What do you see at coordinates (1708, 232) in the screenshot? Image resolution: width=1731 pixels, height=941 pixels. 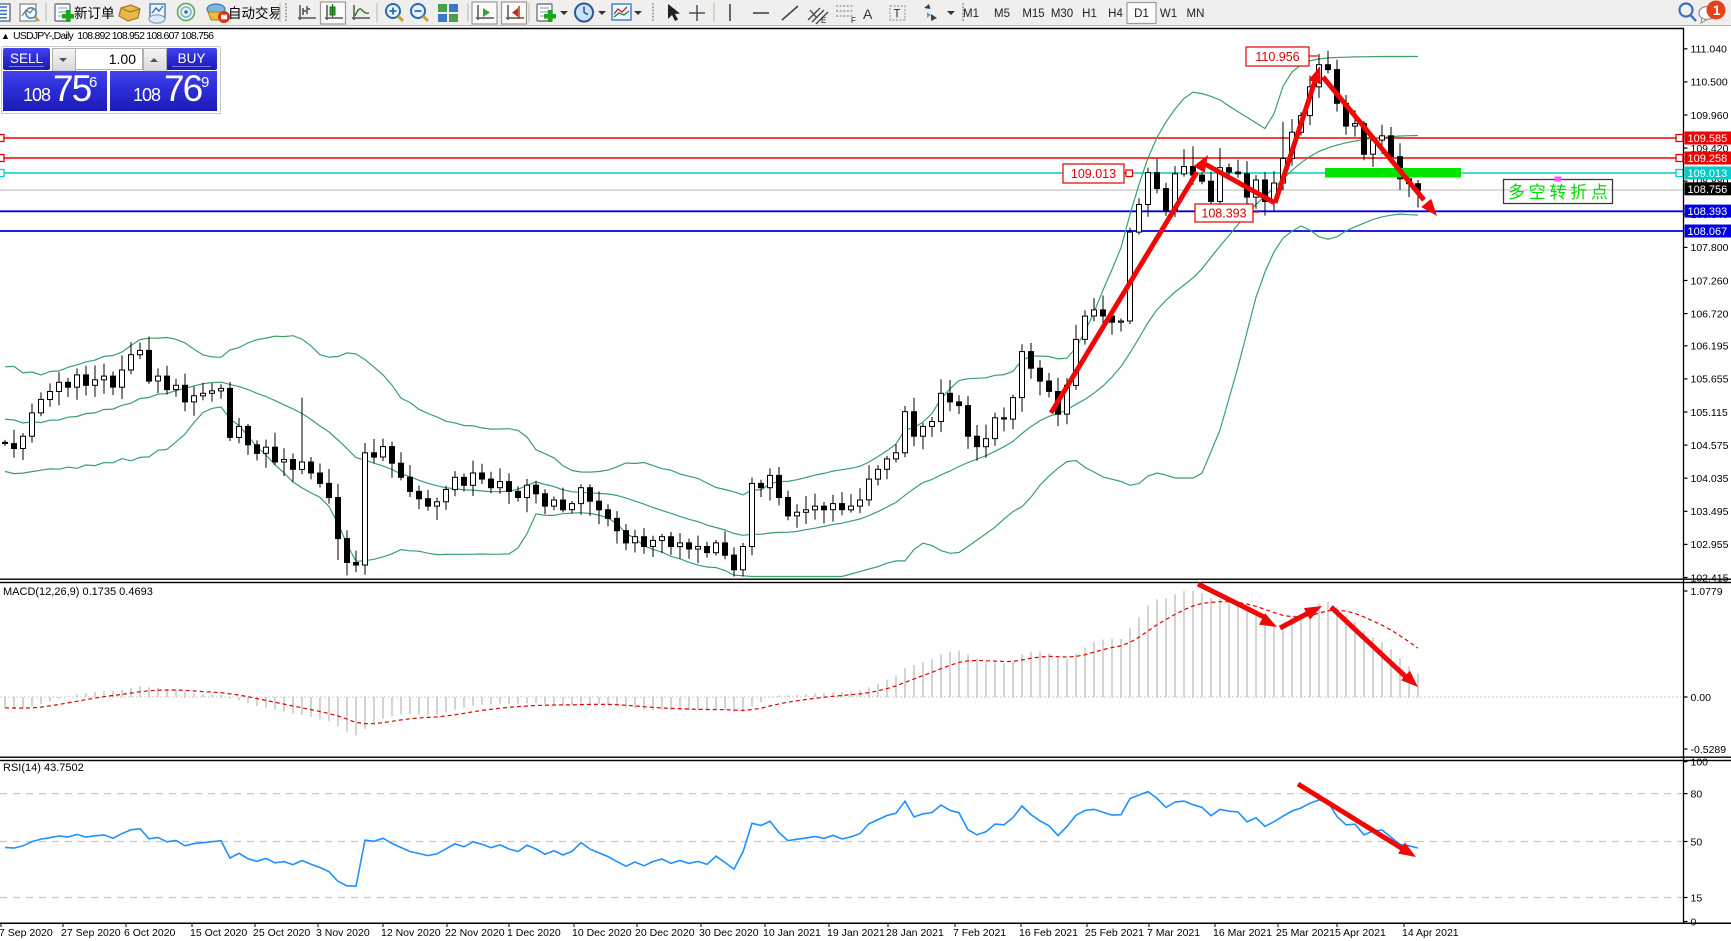 I see `svg-text: 108.067` at bounding box center [1708, 232].